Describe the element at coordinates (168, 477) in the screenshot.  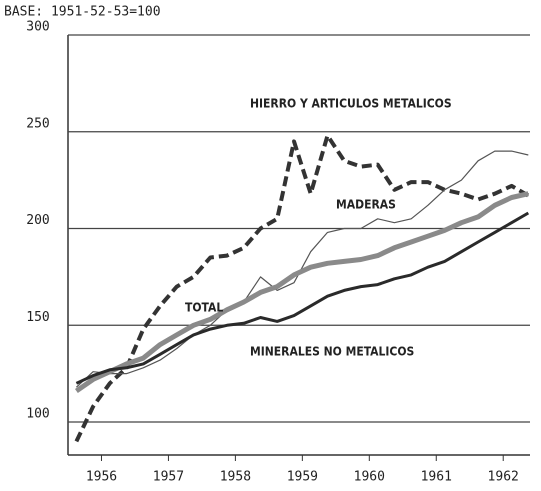
I see `x-tick-label: 1957` at that location.